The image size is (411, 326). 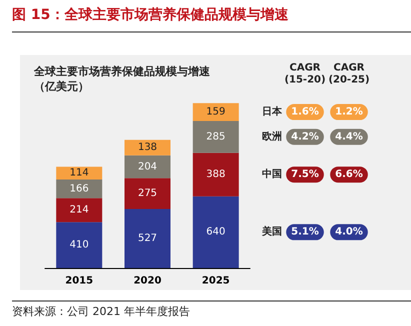 I want to click on data-label: 214, so click(x=79, y=210).